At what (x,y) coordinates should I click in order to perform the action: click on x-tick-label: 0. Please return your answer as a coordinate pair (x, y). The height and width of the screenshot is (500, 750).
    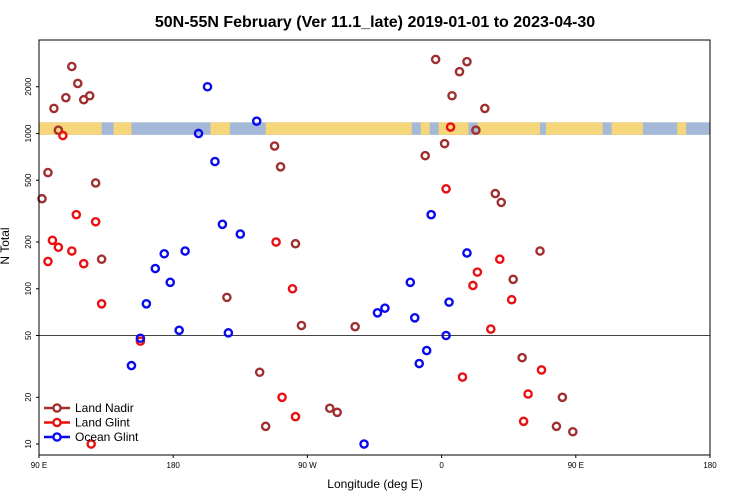
    Looking at the image, I should click on (441, 465).